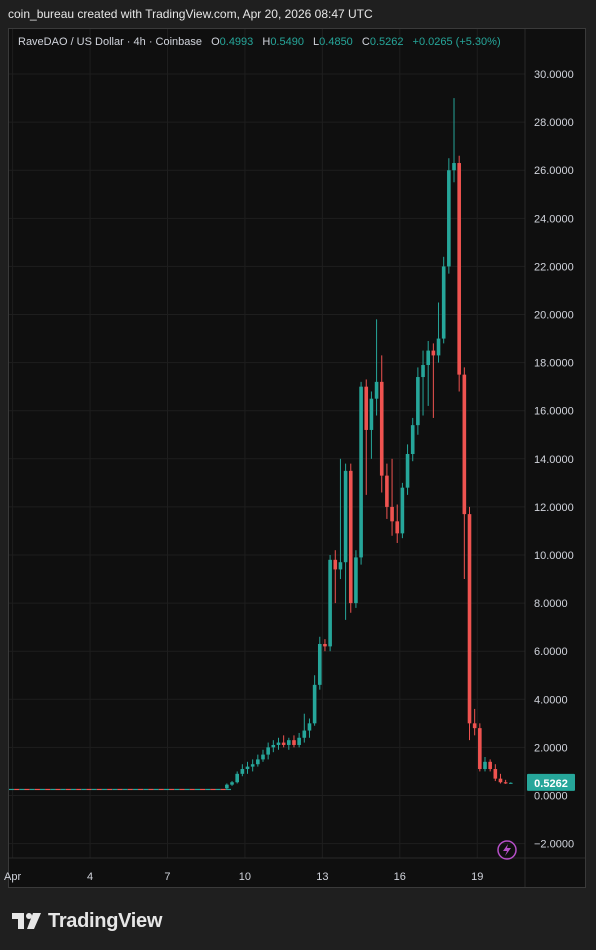  I want to click on y-tick-label: 26.0000, so click(554, 171).